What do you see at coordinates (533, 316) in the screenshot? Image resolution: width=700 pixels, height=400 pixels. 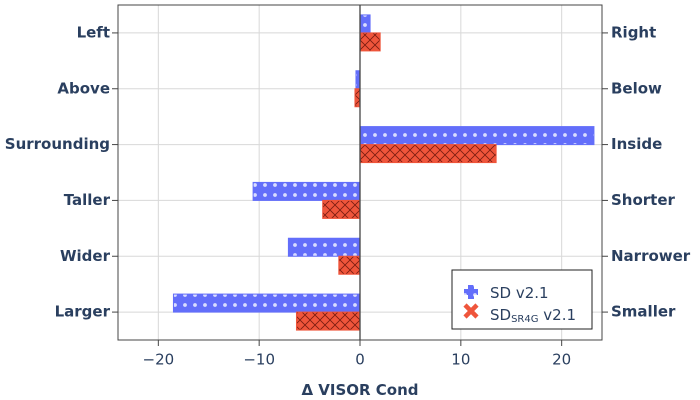 I see `legend-label-sdsr4g: SDSR4G v2.1` at bounding box center [533, 316].